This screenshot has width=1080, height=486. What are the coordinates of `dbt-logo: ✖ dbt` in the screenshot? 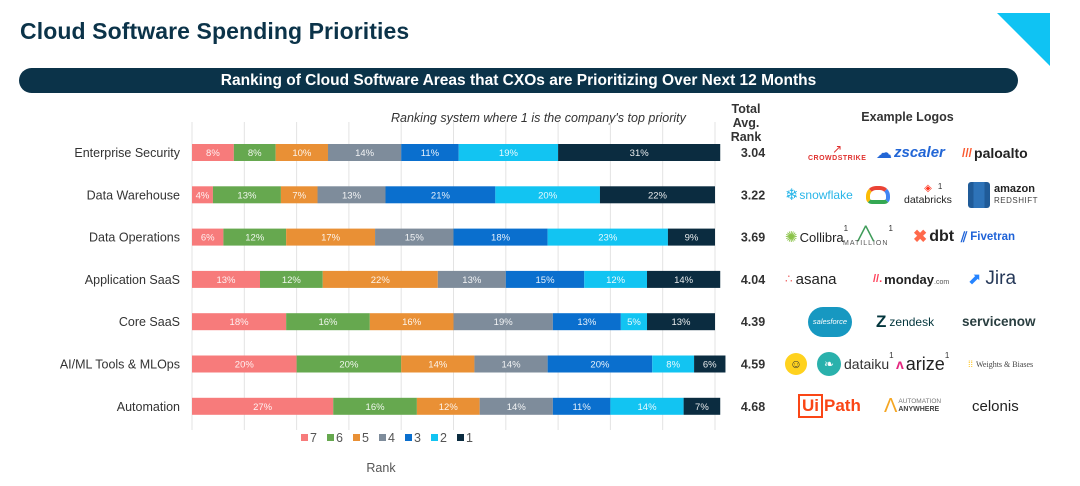 It's located at (933, 237).